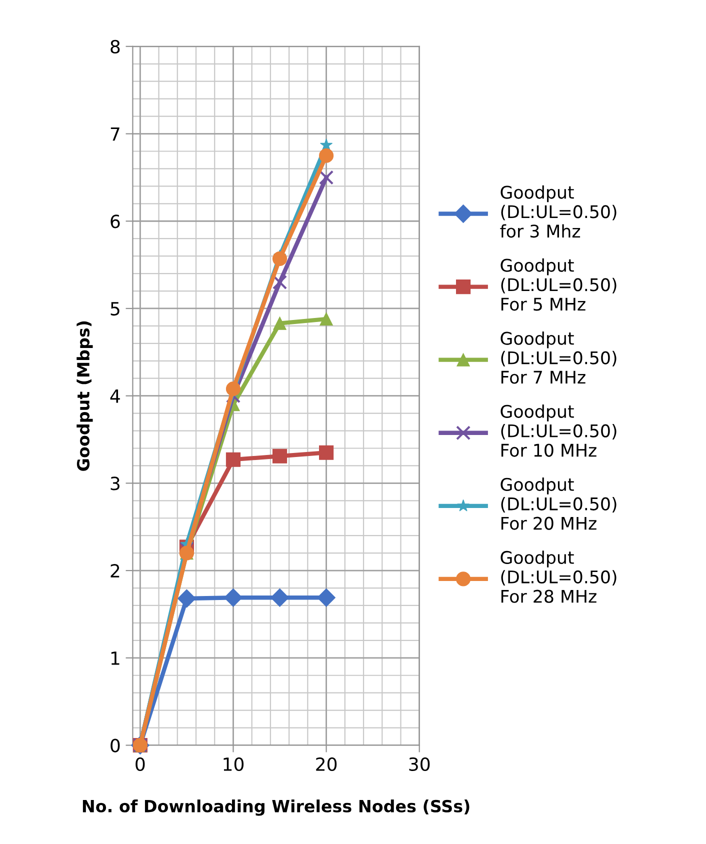 Image resolution: width=706 pixels, height=844 pixels. I want to click on legend-label: Goodput (DL:UL=0.50) for 3 Mhz, so click(558, 211).